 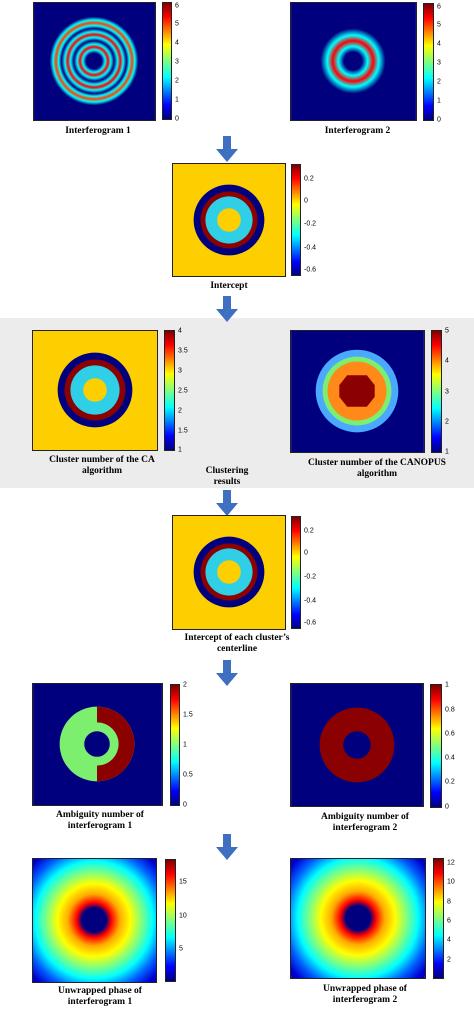 I want to click on ambiguity-1-colorbar, so click(x=175, y=745).